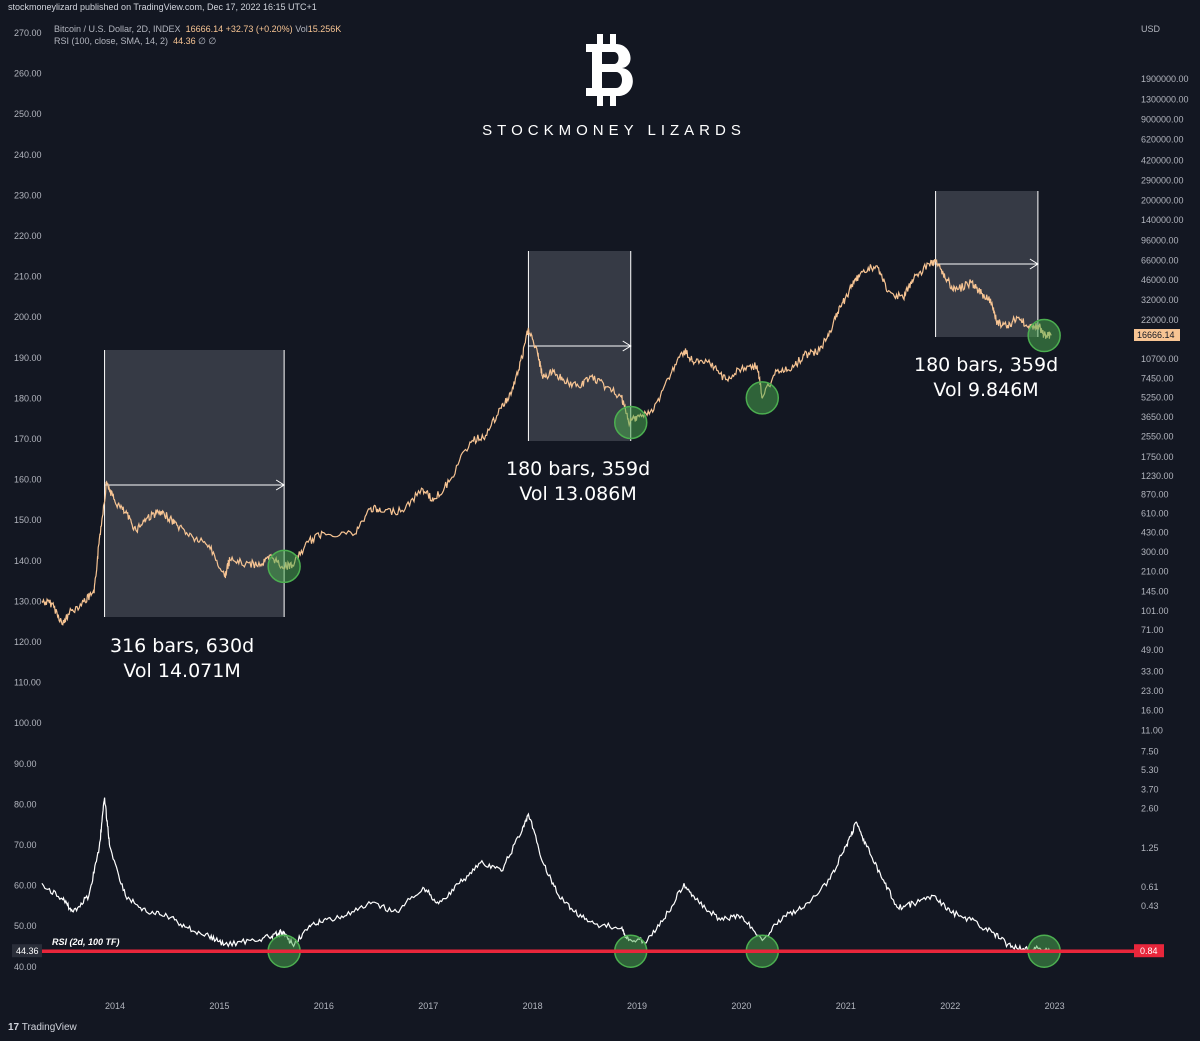 The height and width of the screenshot is (1041, 1200). Describe the element at coordinates (28, 439) in the screenshot. I see `left-tick-label: 170.00` at that location.